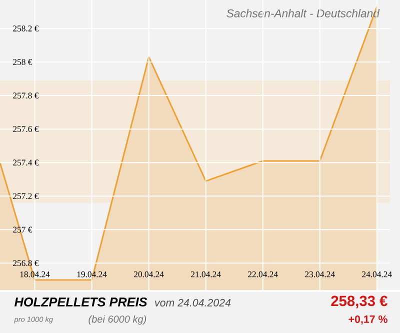 This screenshot has height=333, width=400. I want to click on y-tick-label: 258 €, so click(22, 62).